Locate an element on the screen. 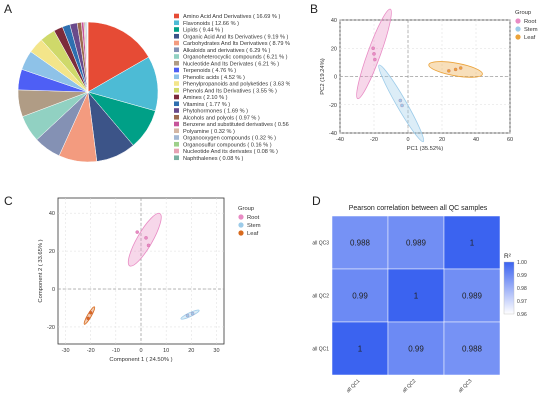  x-tick-label: 30 is located at coordinates (216, 351).